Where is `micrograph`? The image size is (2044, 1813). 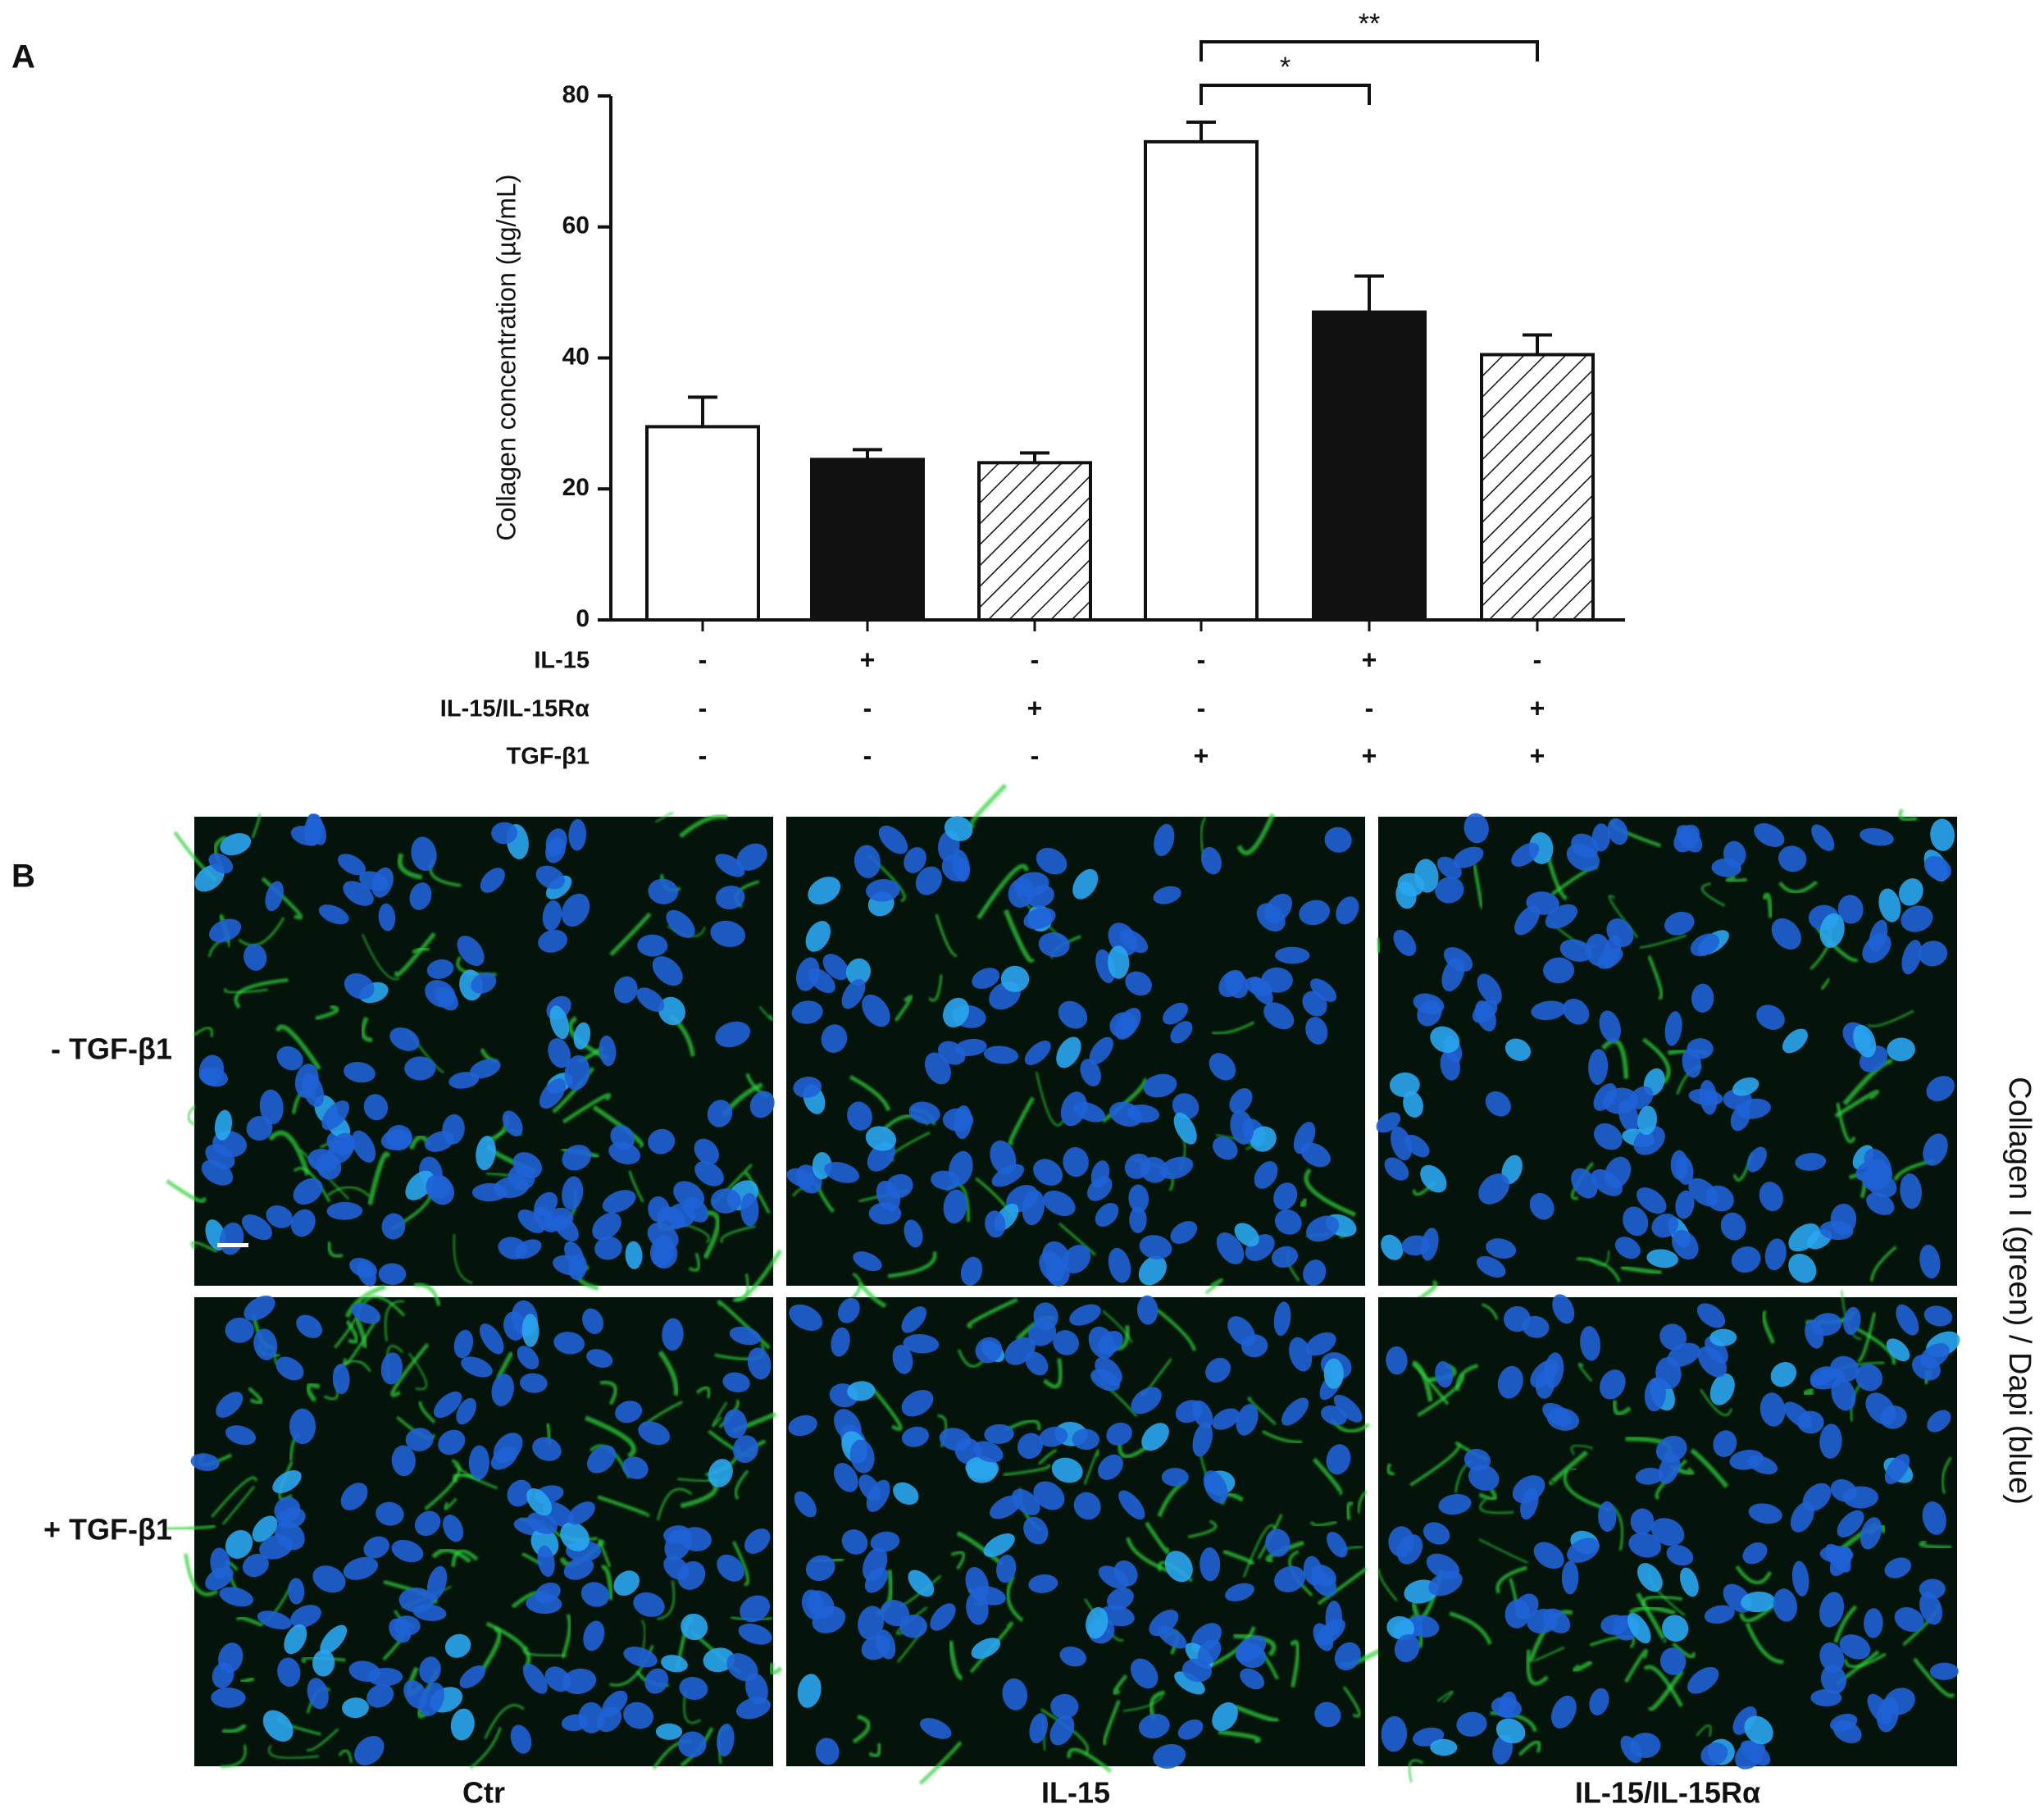
micrograph is located at coordinates (1665, 1063).